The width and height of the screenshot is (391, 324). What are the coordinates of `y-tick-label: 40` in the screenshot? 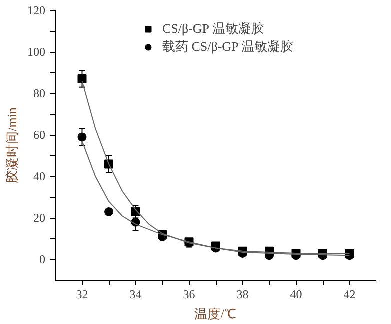 It's located at (40, 177).